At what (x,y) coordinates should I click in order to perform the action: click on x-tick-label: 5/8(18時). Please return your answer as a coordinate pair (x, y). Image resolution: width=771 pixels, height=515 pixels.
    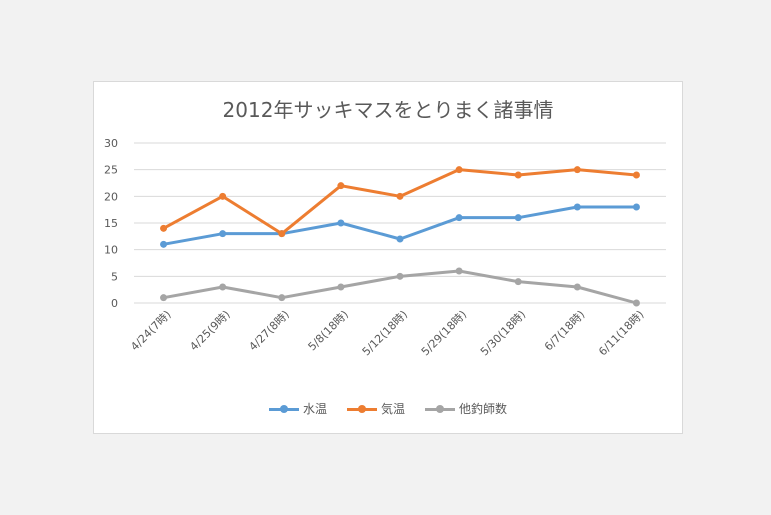
    Looking at the image, I should click on (328, 330).